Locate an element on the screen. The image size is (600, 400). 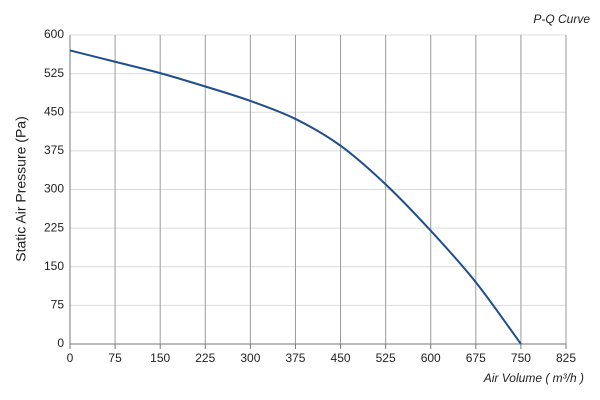
y-tick-label: 525 is located at coordinates (54, 73).